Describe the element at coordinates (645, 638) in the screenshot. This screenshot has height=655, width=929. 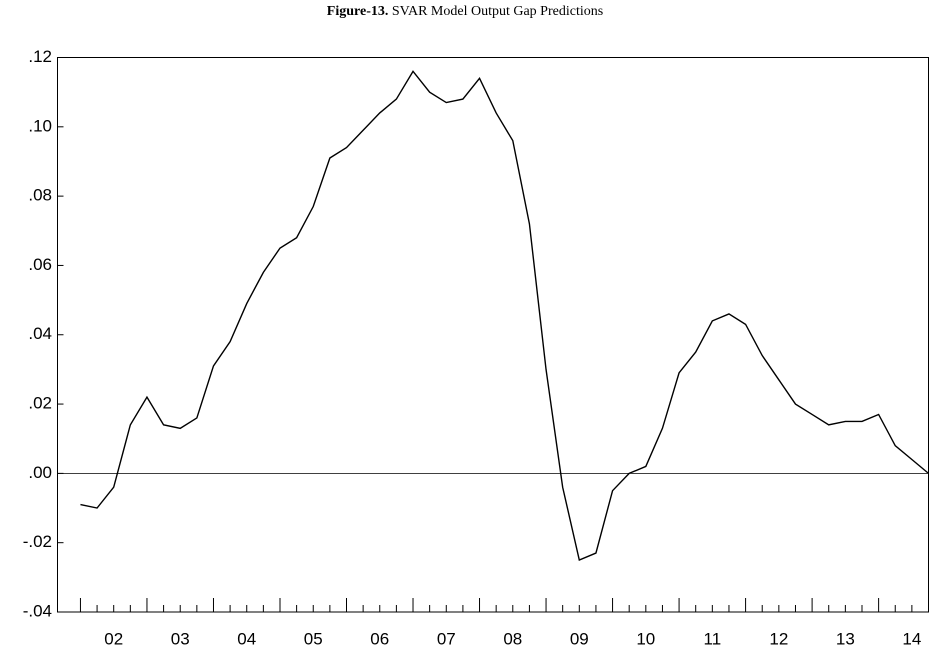
I see `x-tick-label: 10` at that location.